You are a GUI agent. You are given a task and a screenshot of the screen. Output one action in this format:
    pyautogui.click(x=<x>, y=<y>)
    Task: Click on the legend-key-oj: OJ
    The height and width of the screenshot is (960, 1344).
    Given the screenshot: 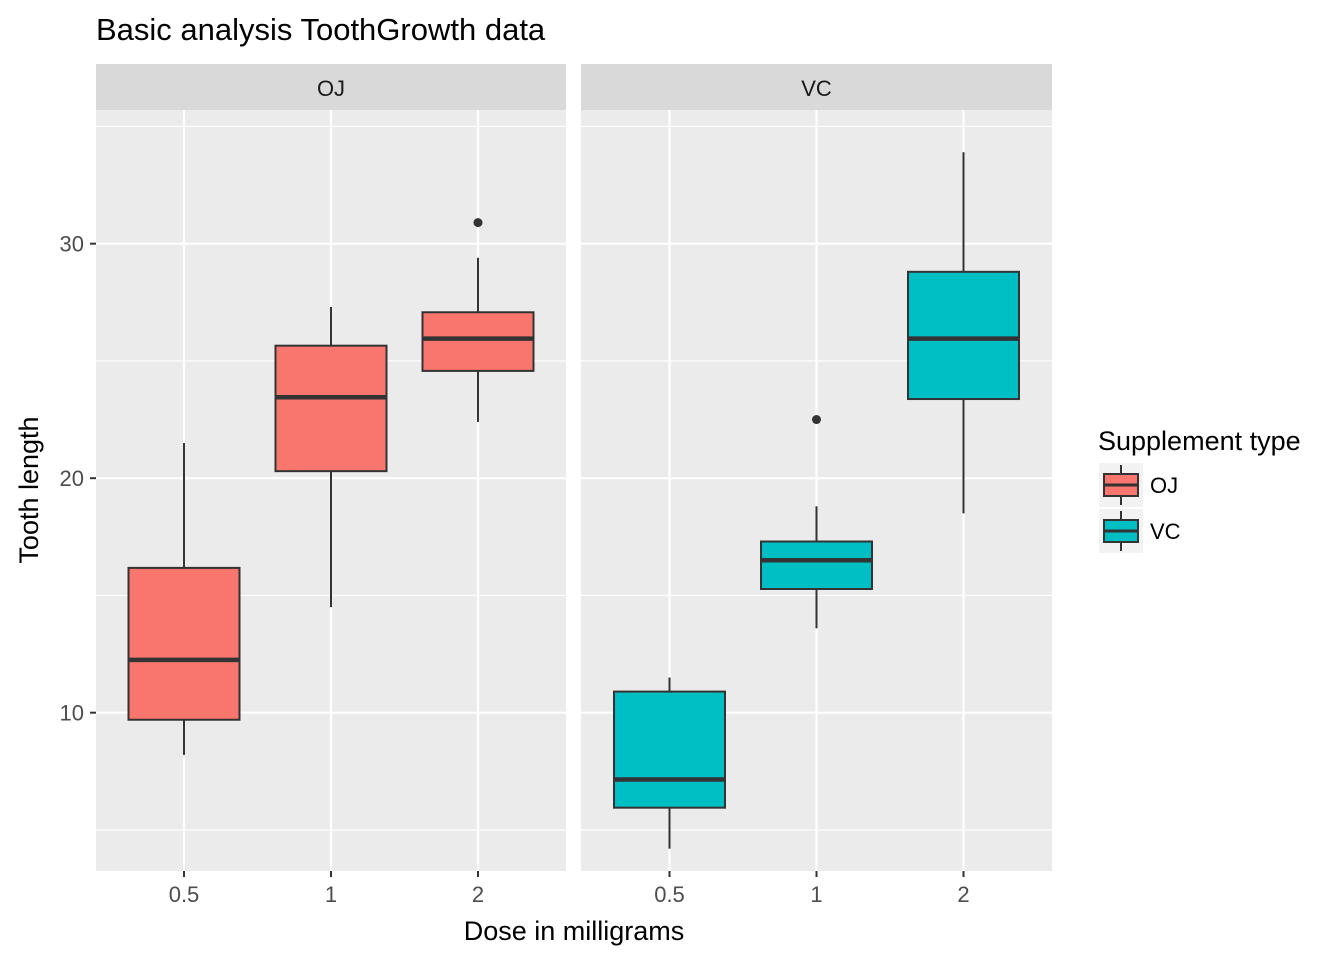 What is the action you would take?
    pyautogui.click(x=1138, y=485)
    